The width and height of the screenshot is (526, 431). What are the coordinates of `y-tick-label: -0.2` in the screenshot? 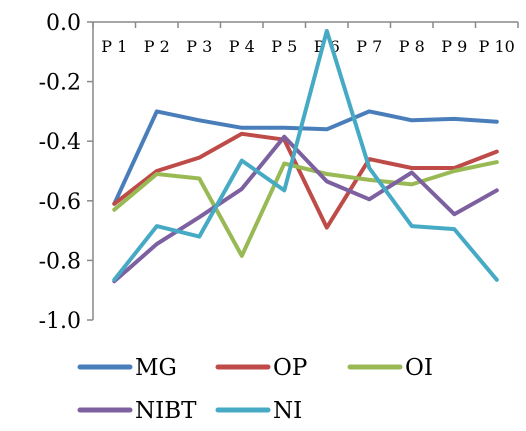 It's located at (60, 83).